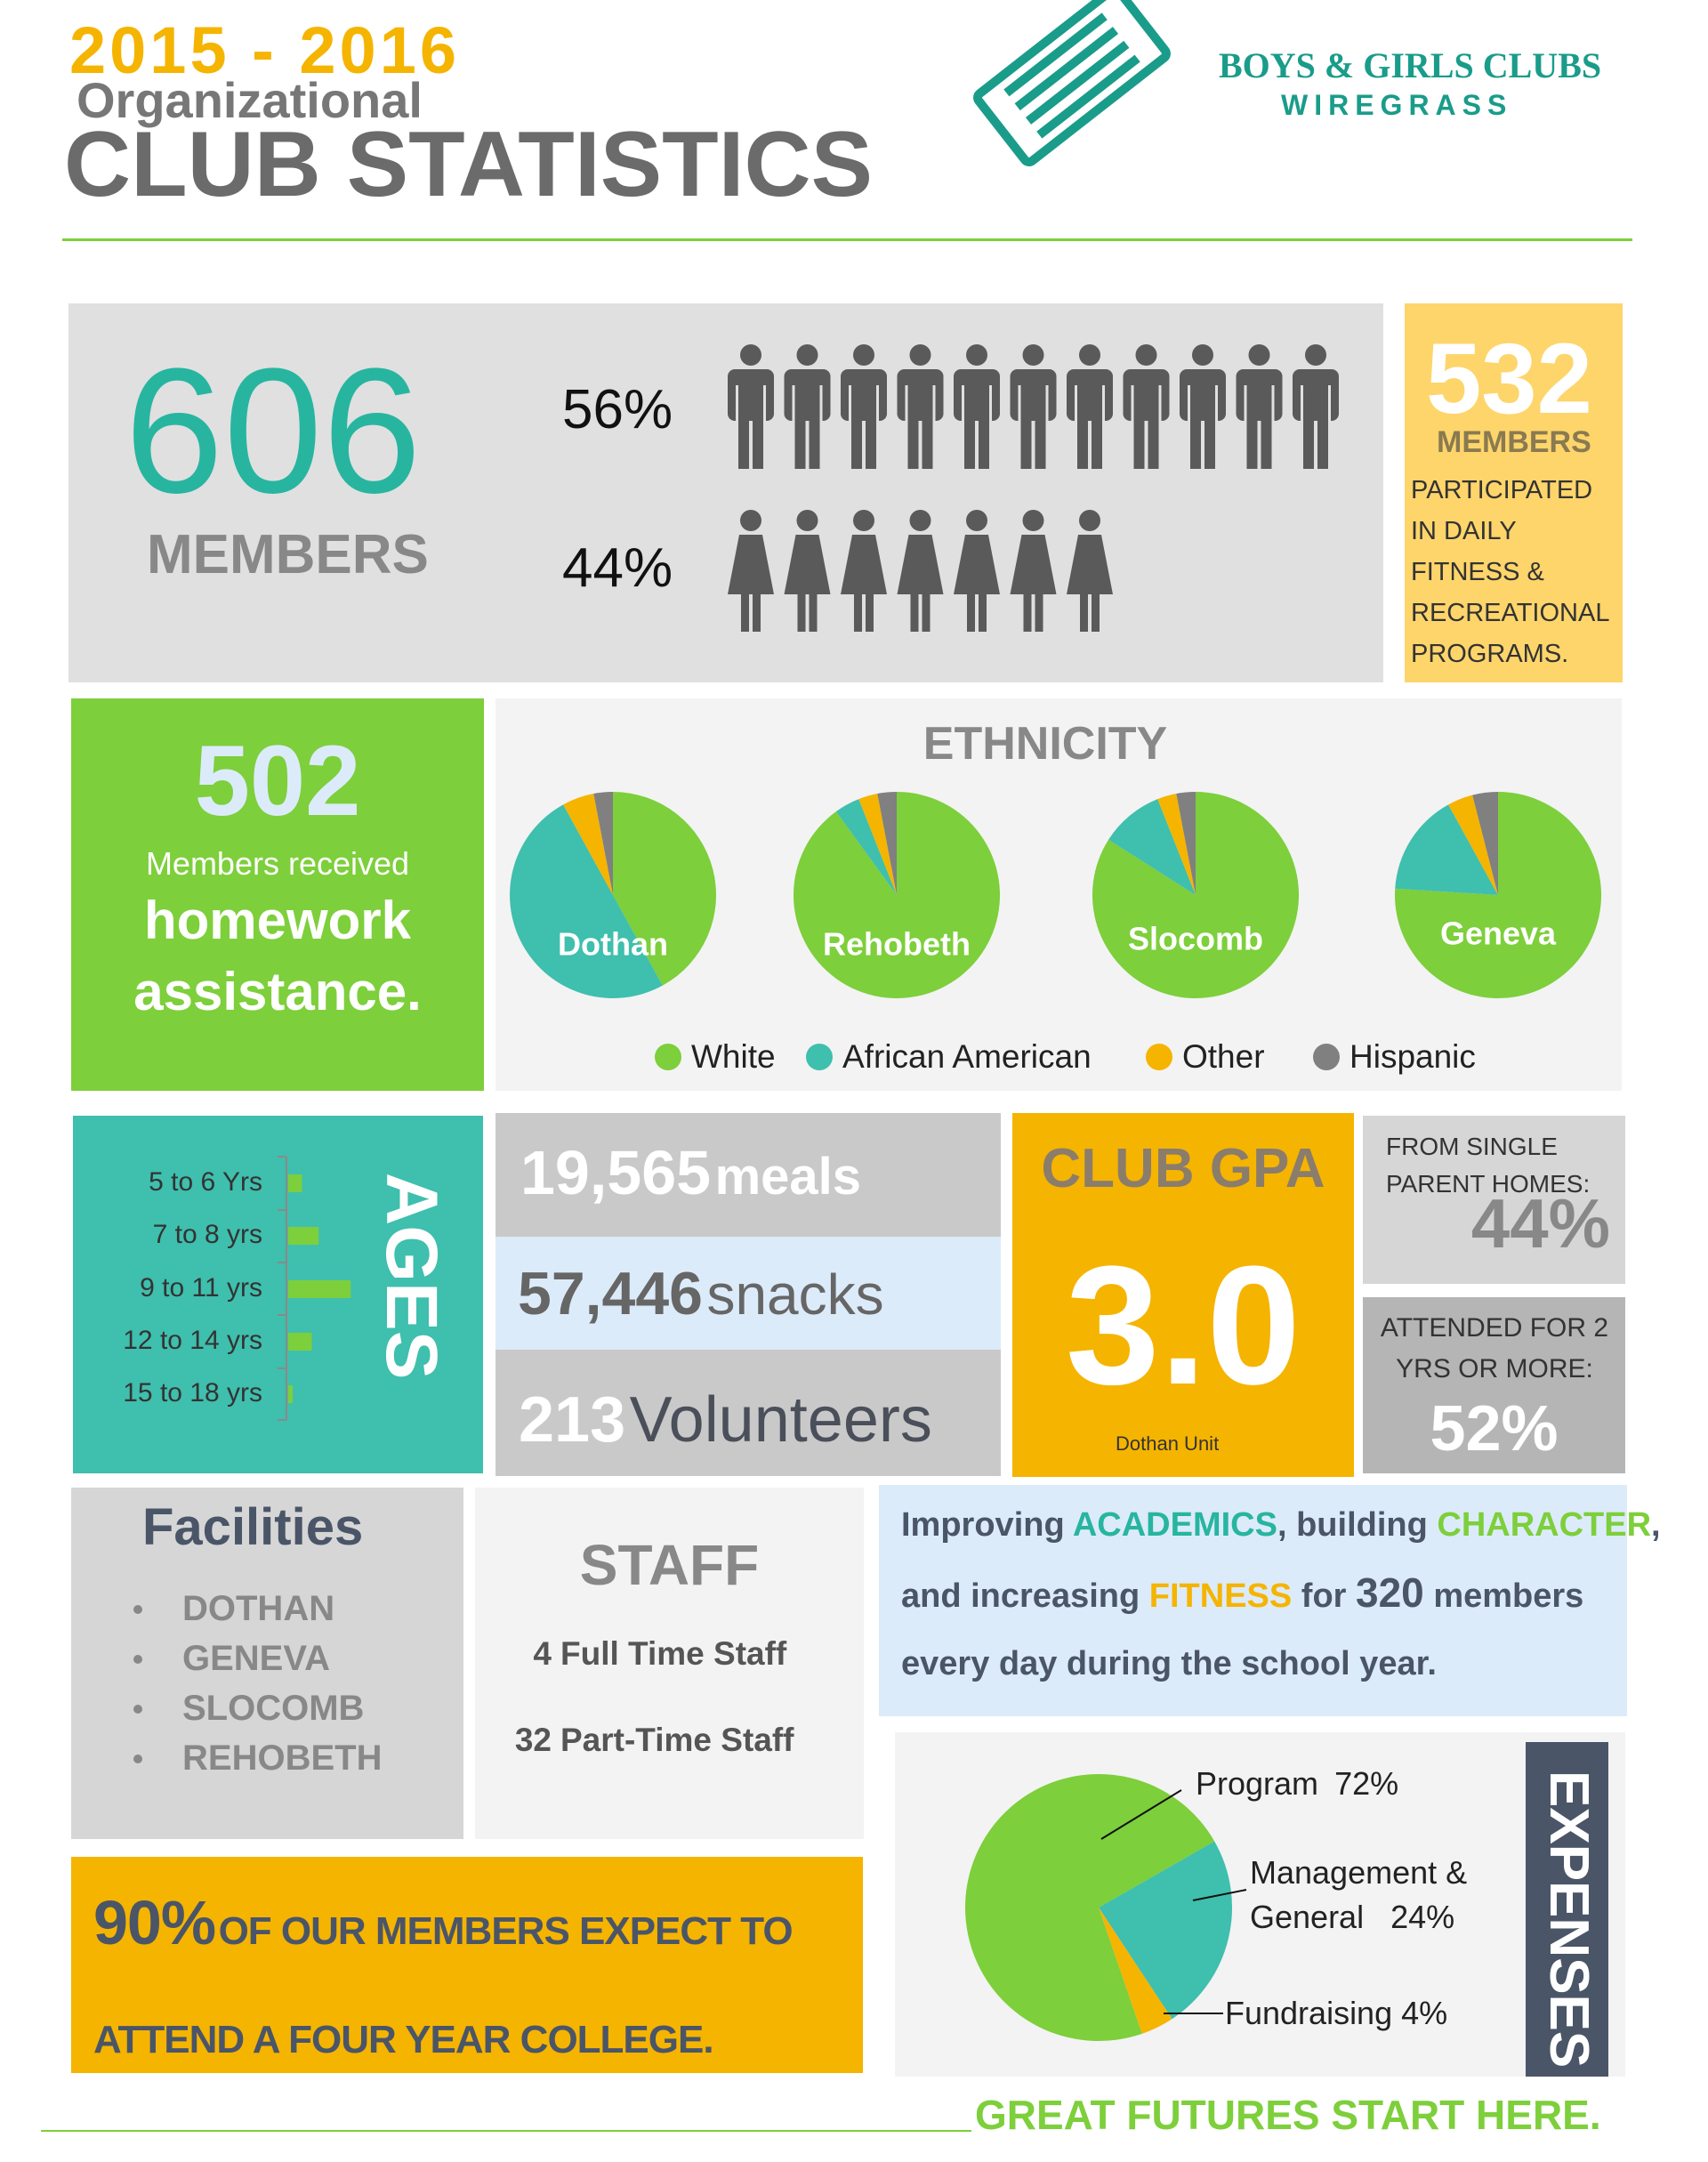 The image size is (1708, 2162). What do you see at coordinates (725, 493) in the screenshot?
I see `members-panel` at bounding box center [725, 493].